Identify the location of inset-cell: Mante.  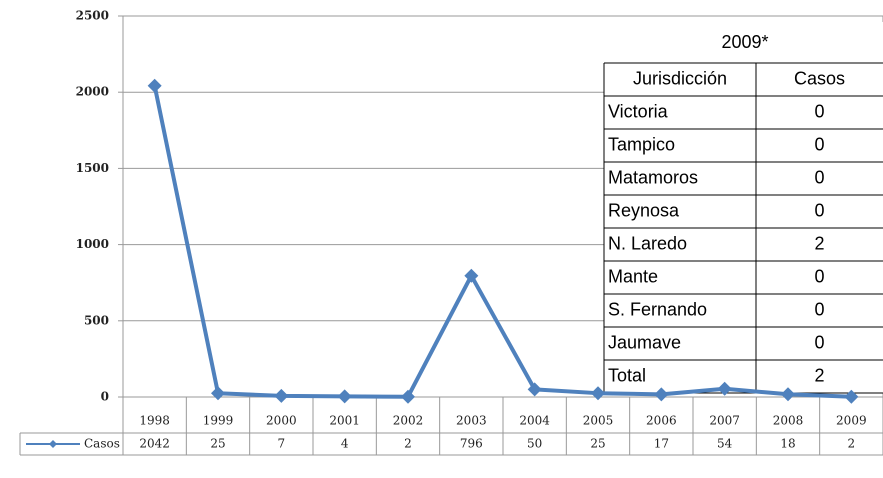
(633, 276).